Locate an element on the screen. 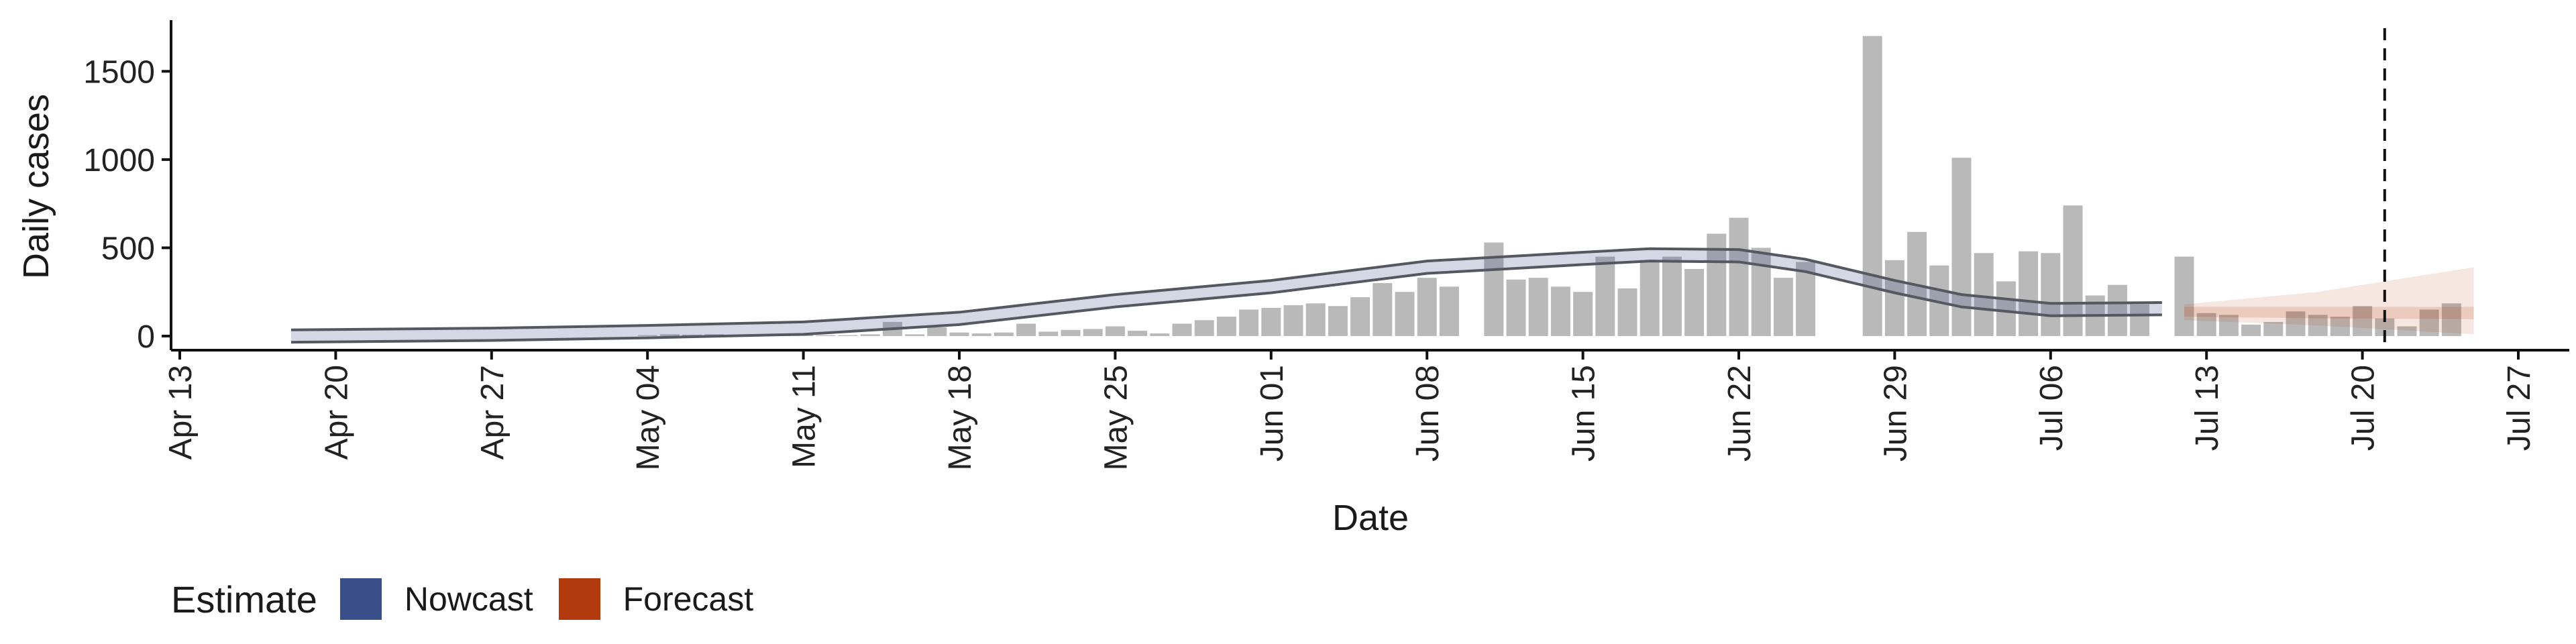  nowcast-upper-line is located at coordinates (1226, 289).